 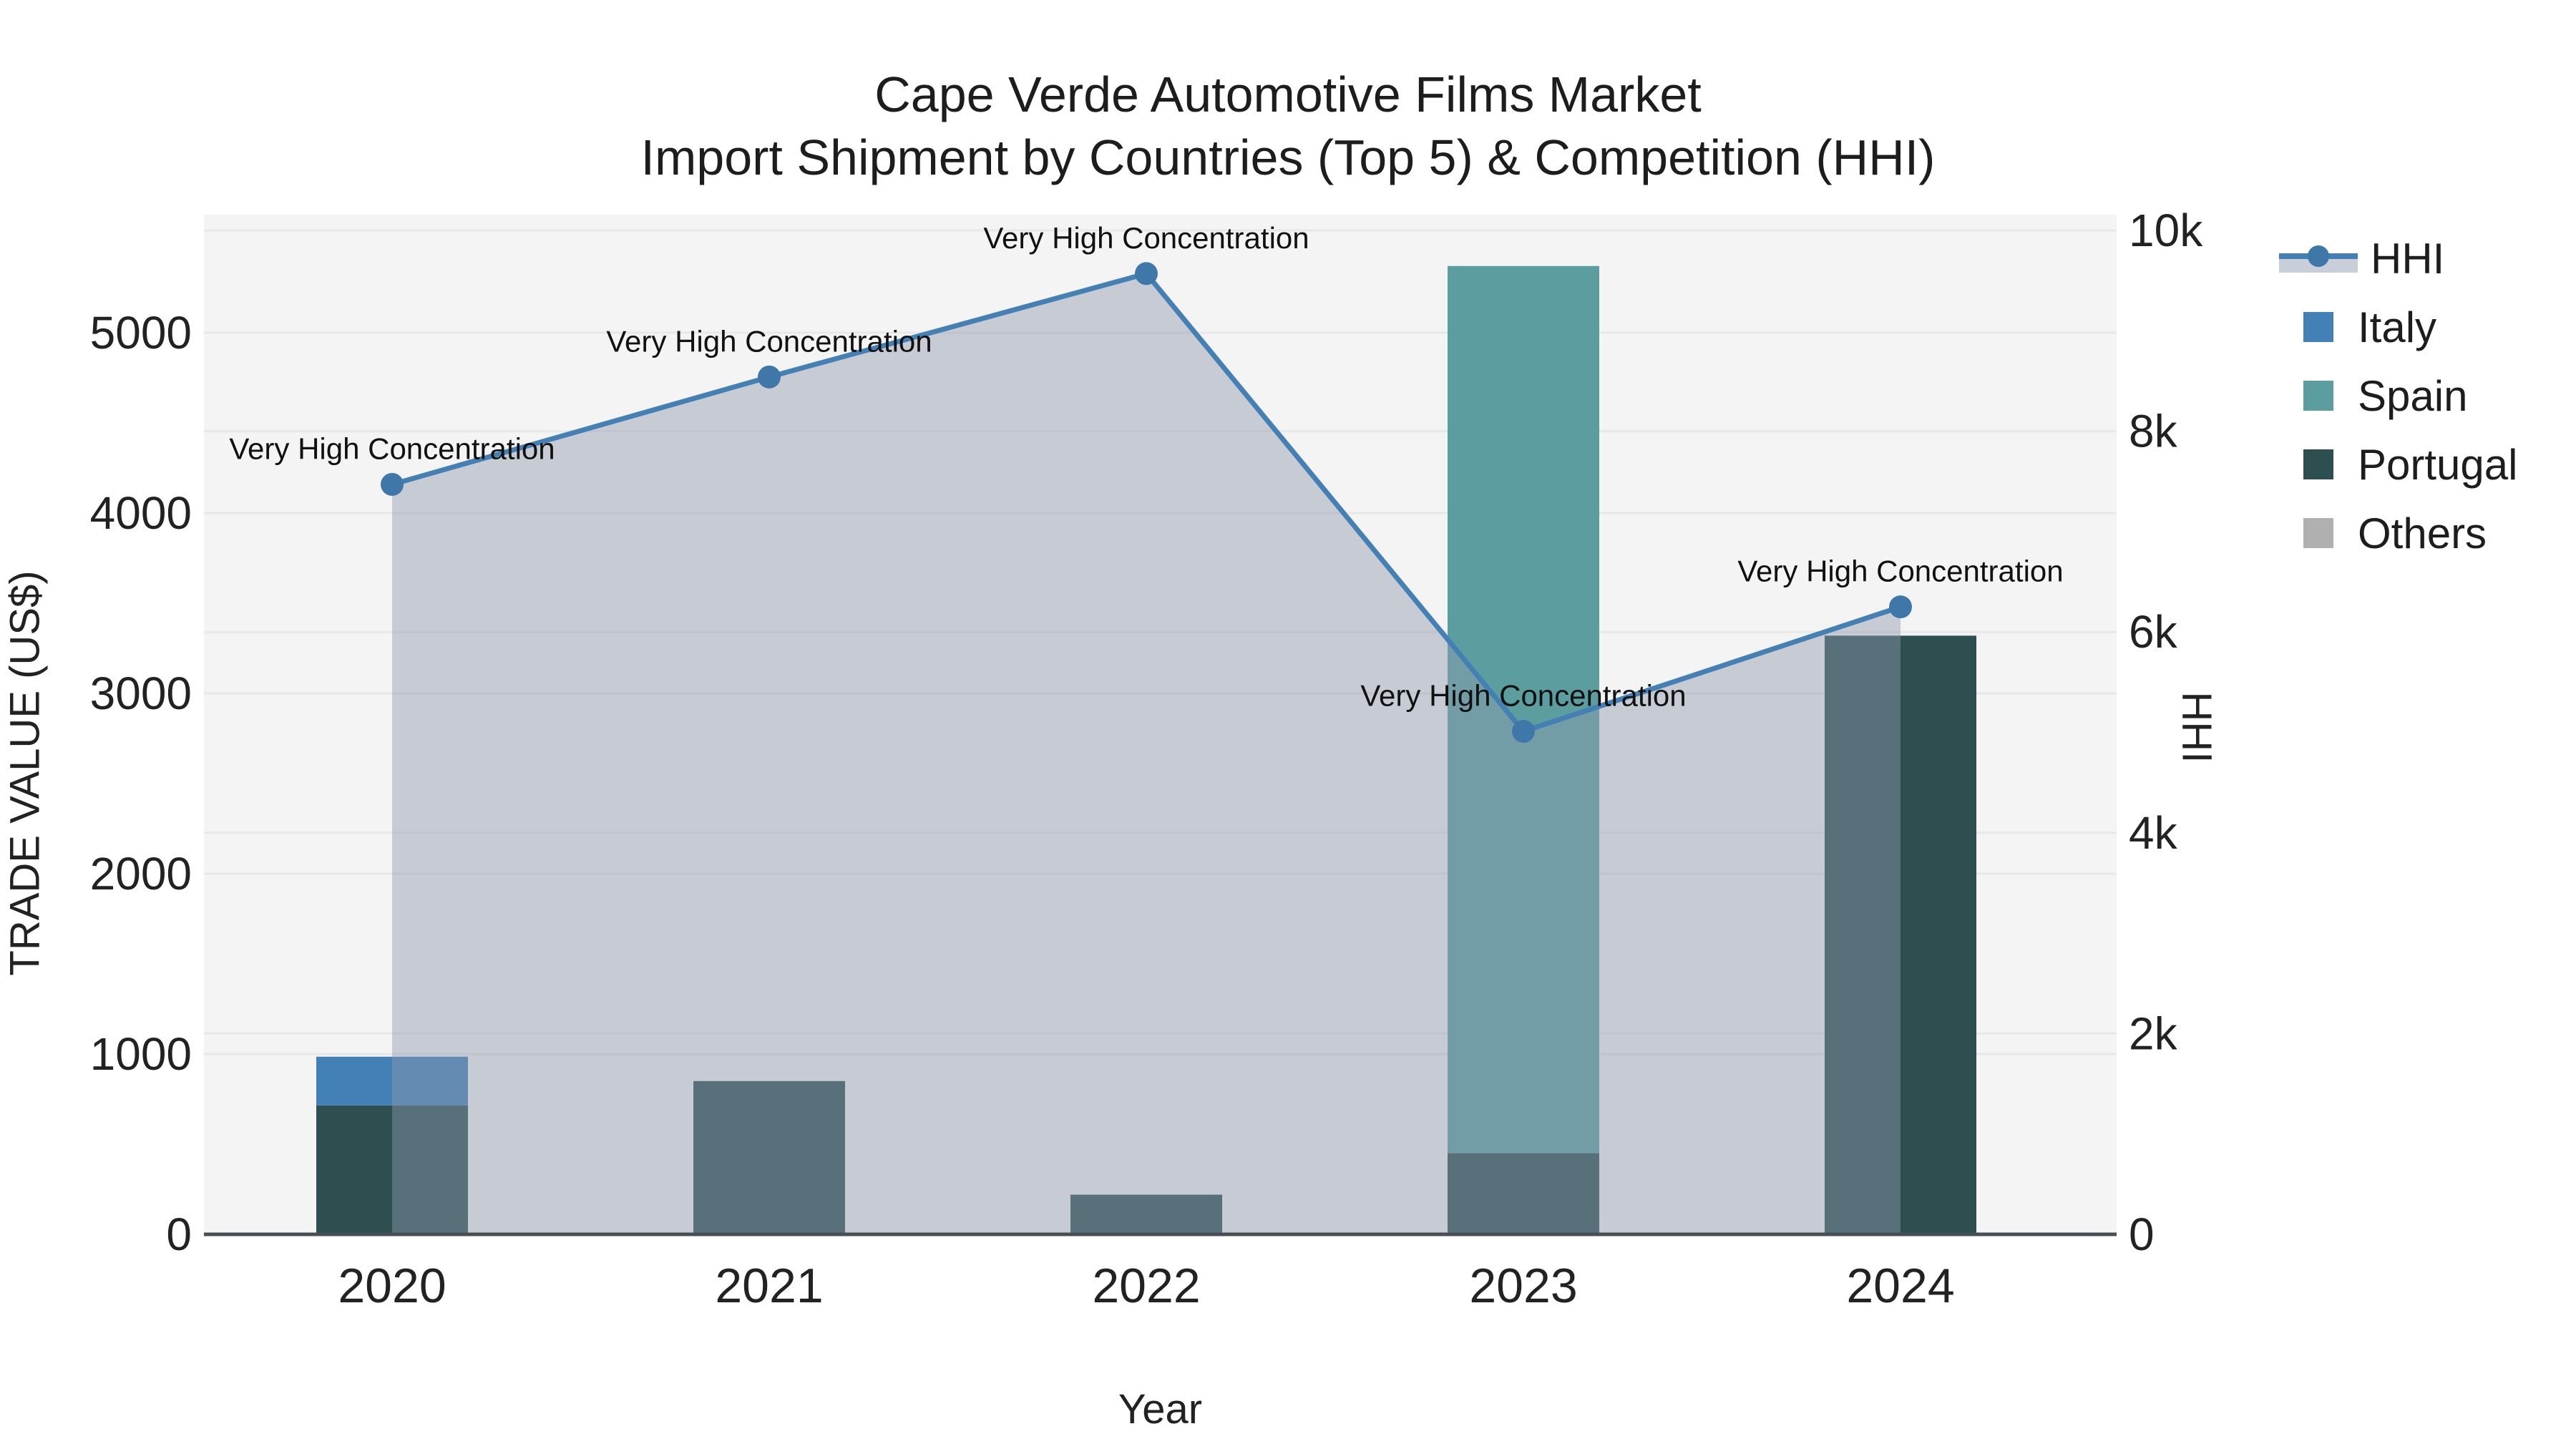 What do you see at coordinates (1146, 1214) in the screenshot?
I see `bar-segment-portugal-2022` at bounding box center [1146, 1214].